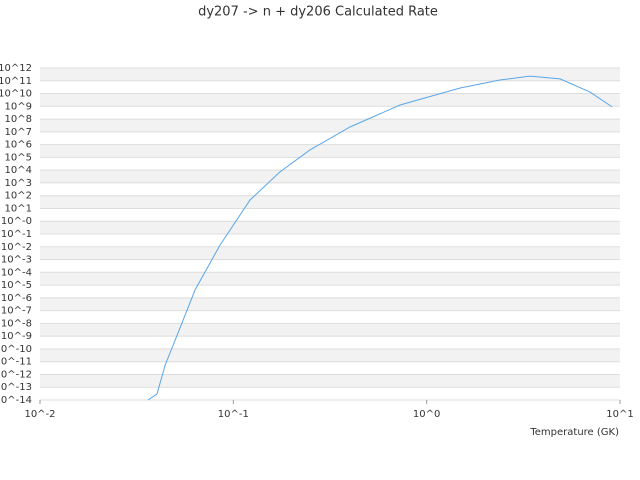 The image size is (640, 480). Describe the element at coordinates (18, 157) in the screenshot. I see `y-tick-label: 10^5` at that location.